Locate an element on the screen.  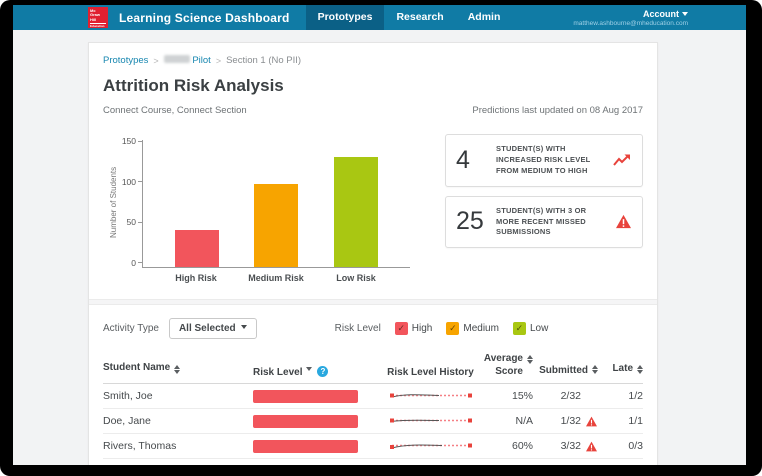
y-tick: 50 is located at coordinates (134, 222).